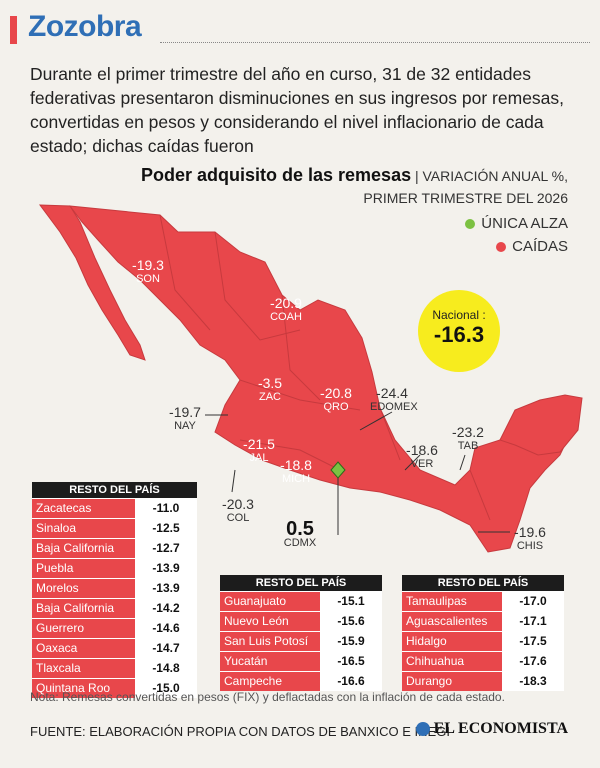  I want to click on state-name: Quintana Roo, so click(83, 688).